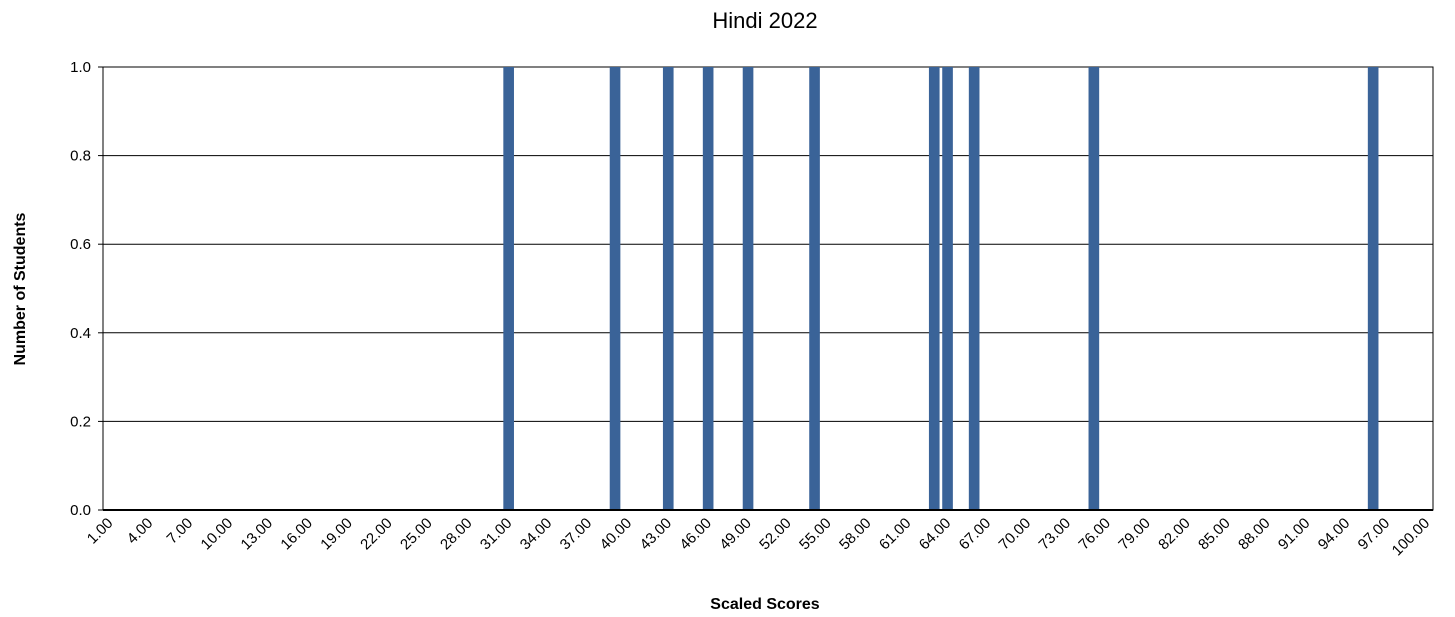 The height and width of the screenshot is (617, 1455). What do you see at coordinates (935, 534) in the screenshot?
I see `x-tick-label: 64.00` at bounding box center [935, 534].